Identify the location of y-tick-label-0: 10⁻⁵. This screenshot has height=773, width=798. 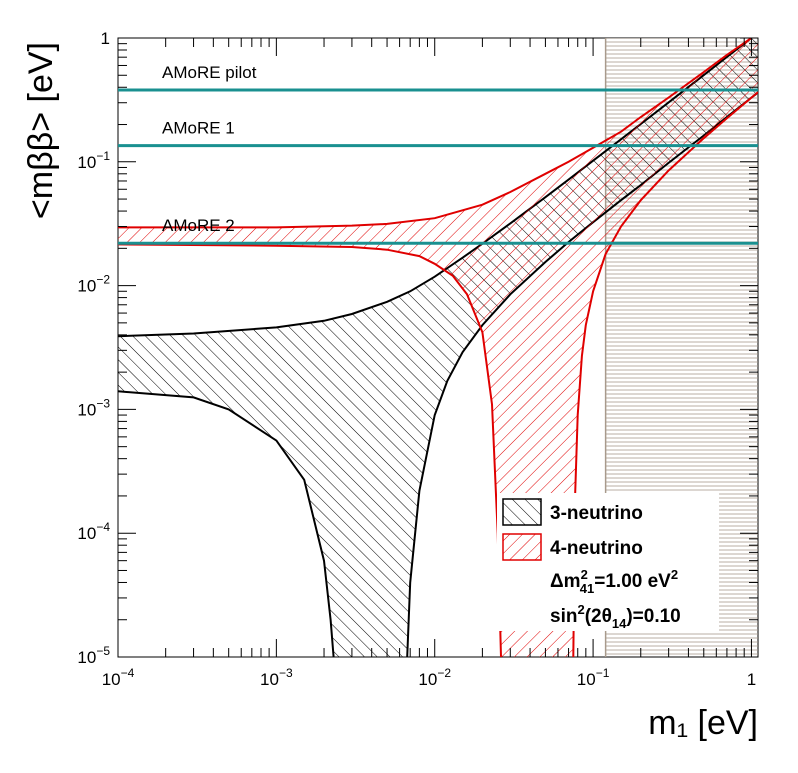
(93, 655).